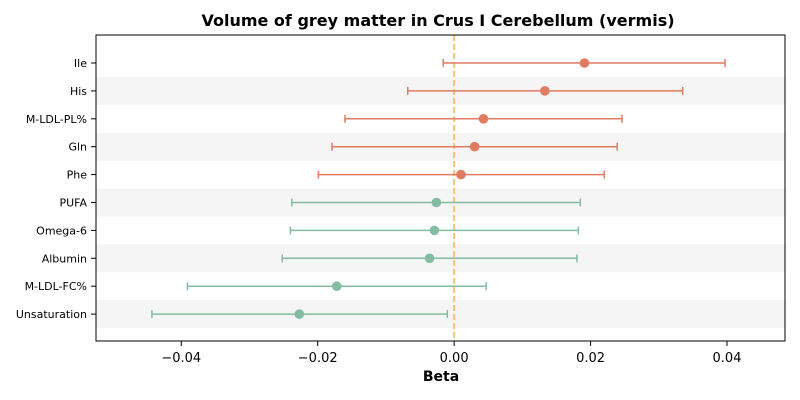 The image size is (800, 400). Describe the element at coordinates (73, 203) in the screenshot. I see `y-tick-label: PUFA` at that location.